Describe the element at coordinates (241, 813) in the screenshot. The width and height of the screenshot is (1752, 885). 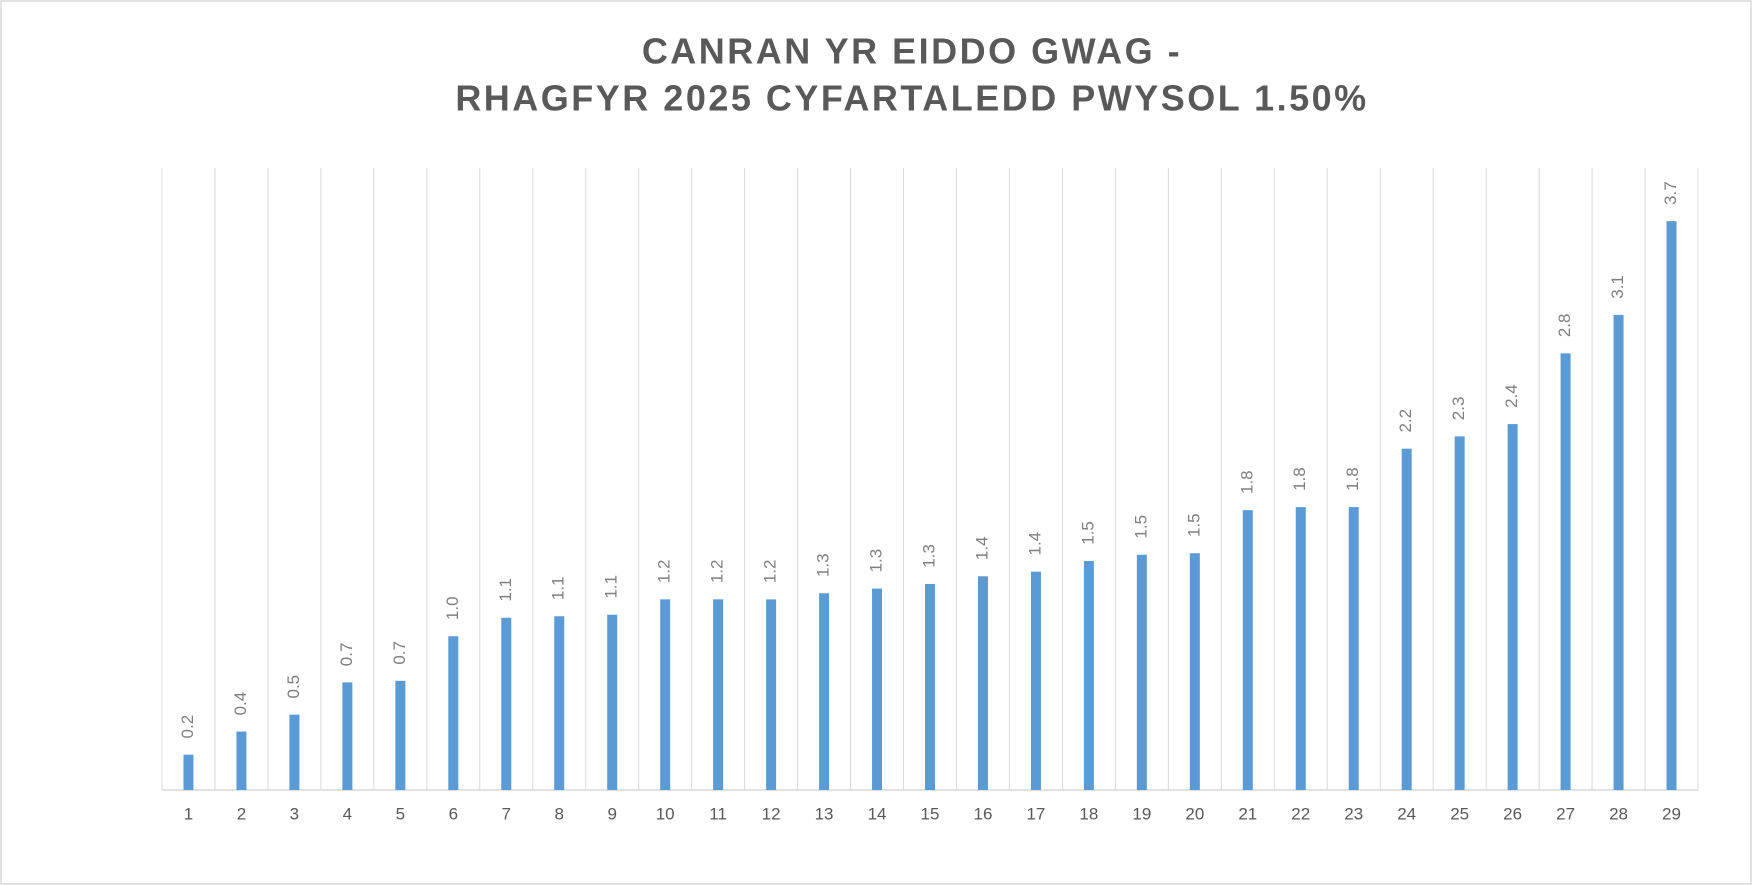
I see `x-tick-label: 2` at that location.